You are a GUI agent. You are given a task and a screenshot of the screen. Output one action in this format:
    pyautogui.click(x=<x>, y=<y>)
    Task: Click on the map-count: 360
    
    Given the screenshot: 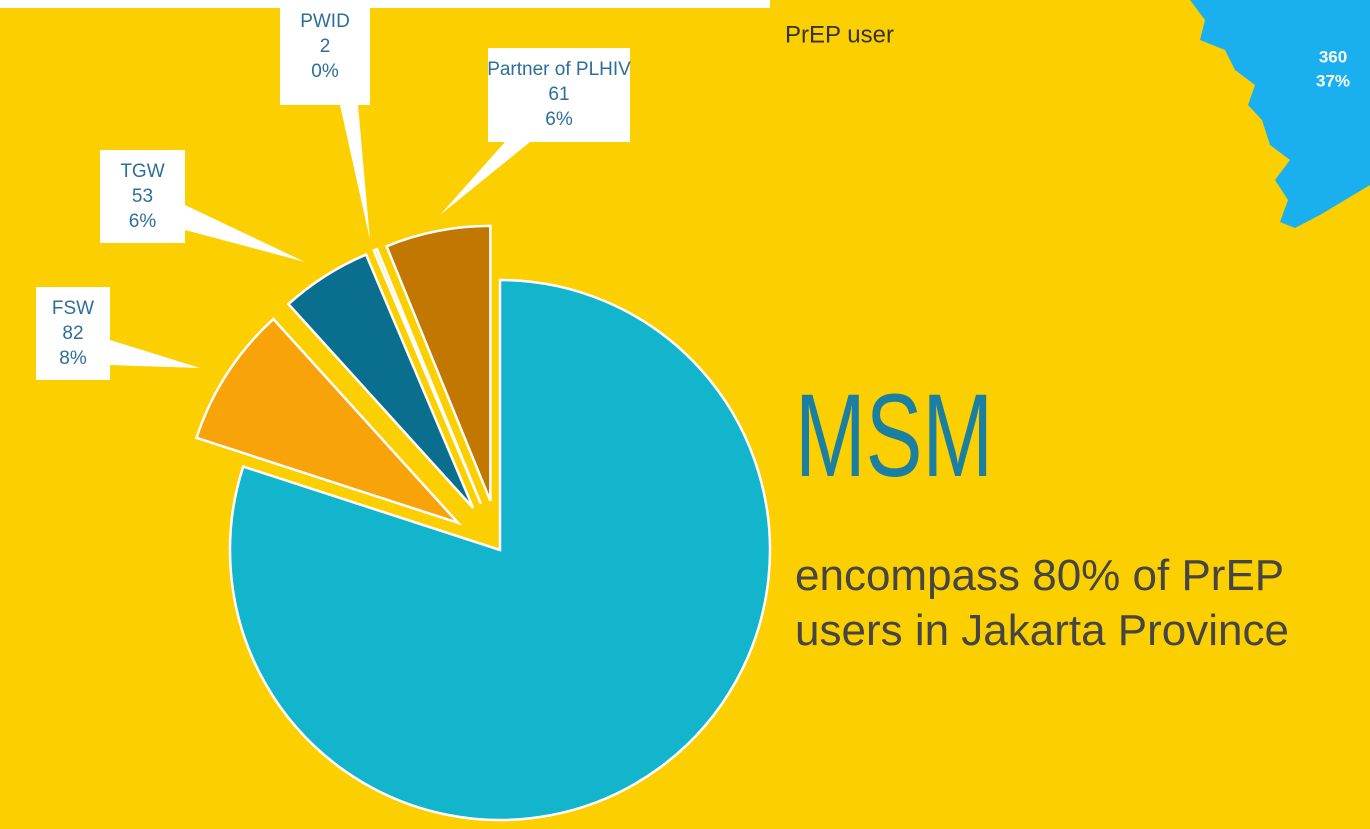 What is the action you would take?
    pyautogui.click(x=1333, y=56)
    